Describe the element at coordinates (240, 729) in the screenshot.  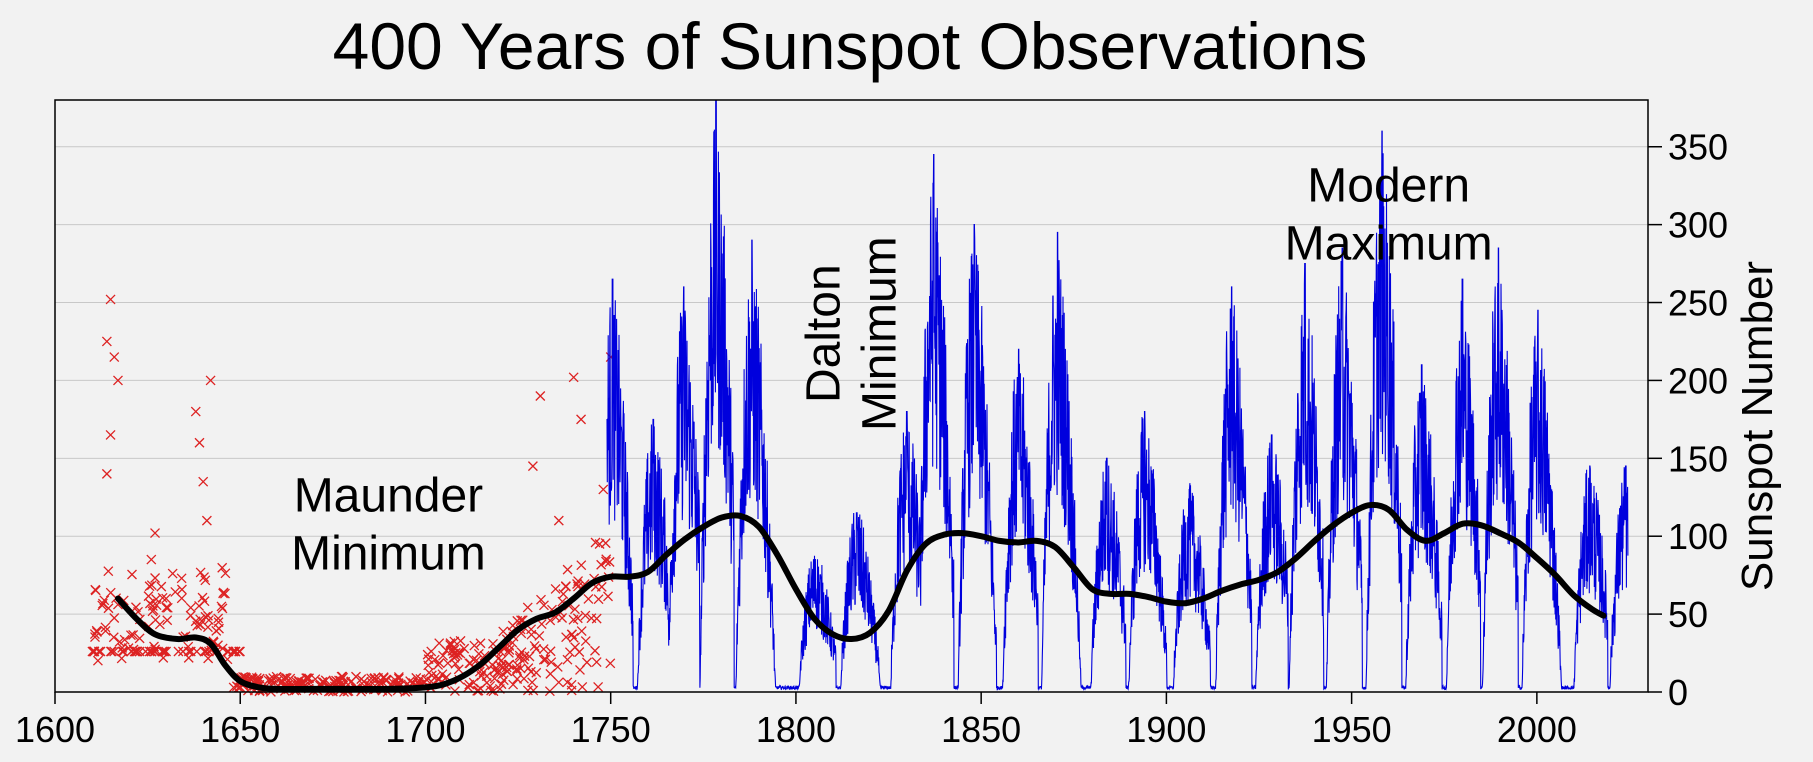
I see `x-tick-label: 1650` at that location.